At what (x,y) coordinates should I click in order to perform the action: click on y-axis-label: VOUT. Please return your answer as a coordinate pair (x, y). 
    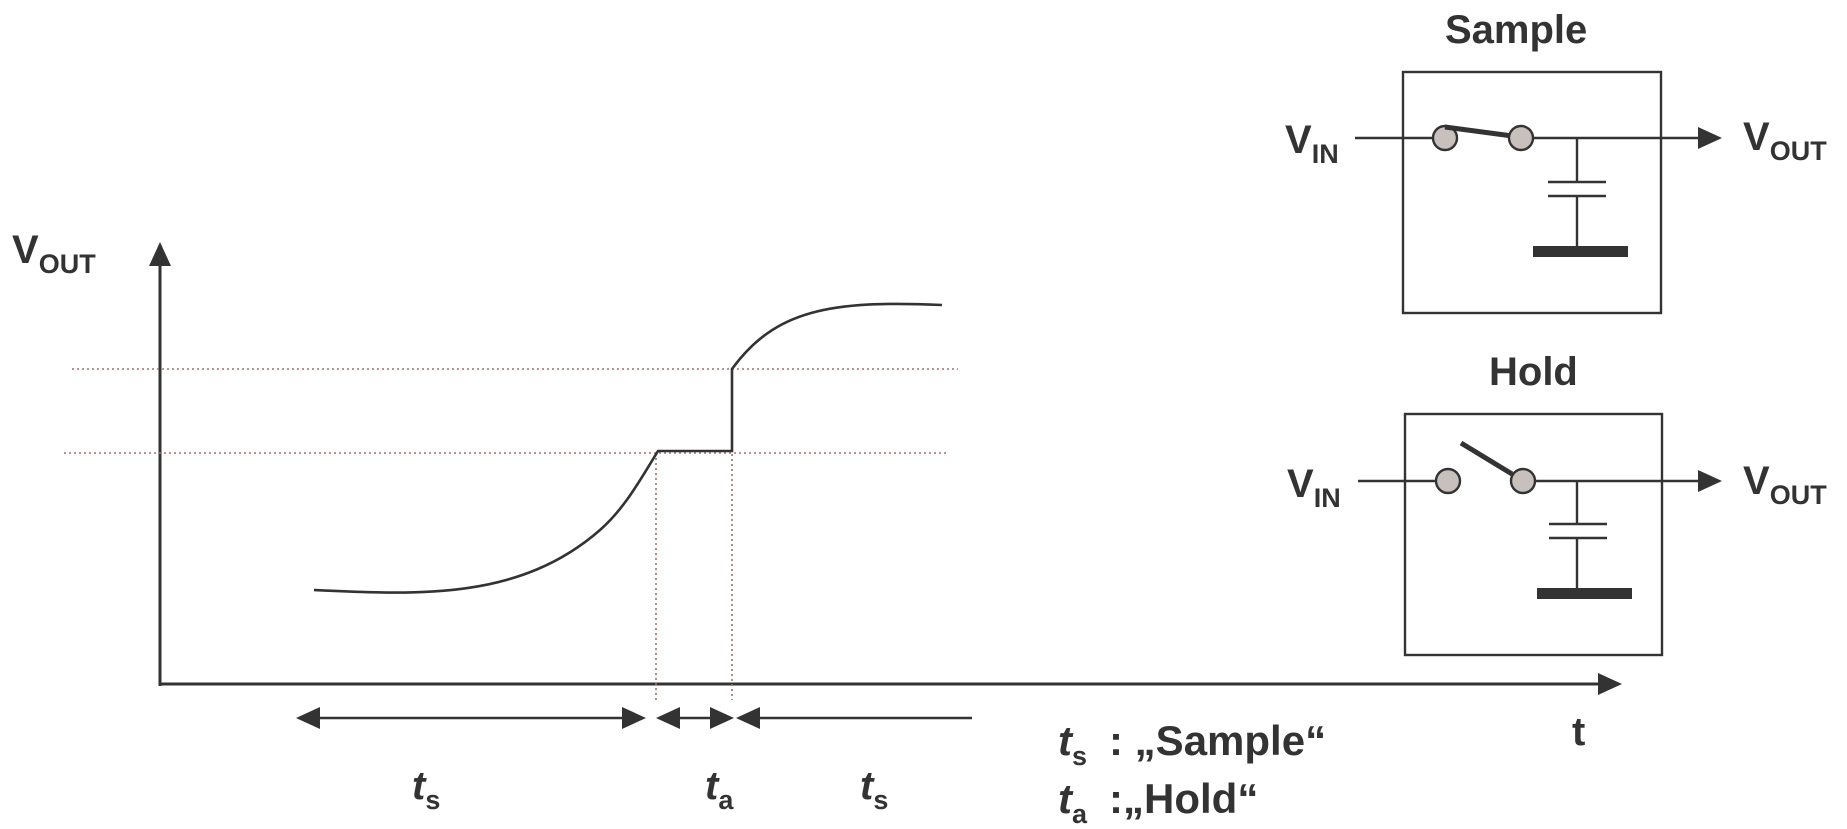
    Looking at the image, I should click on (54, 254).